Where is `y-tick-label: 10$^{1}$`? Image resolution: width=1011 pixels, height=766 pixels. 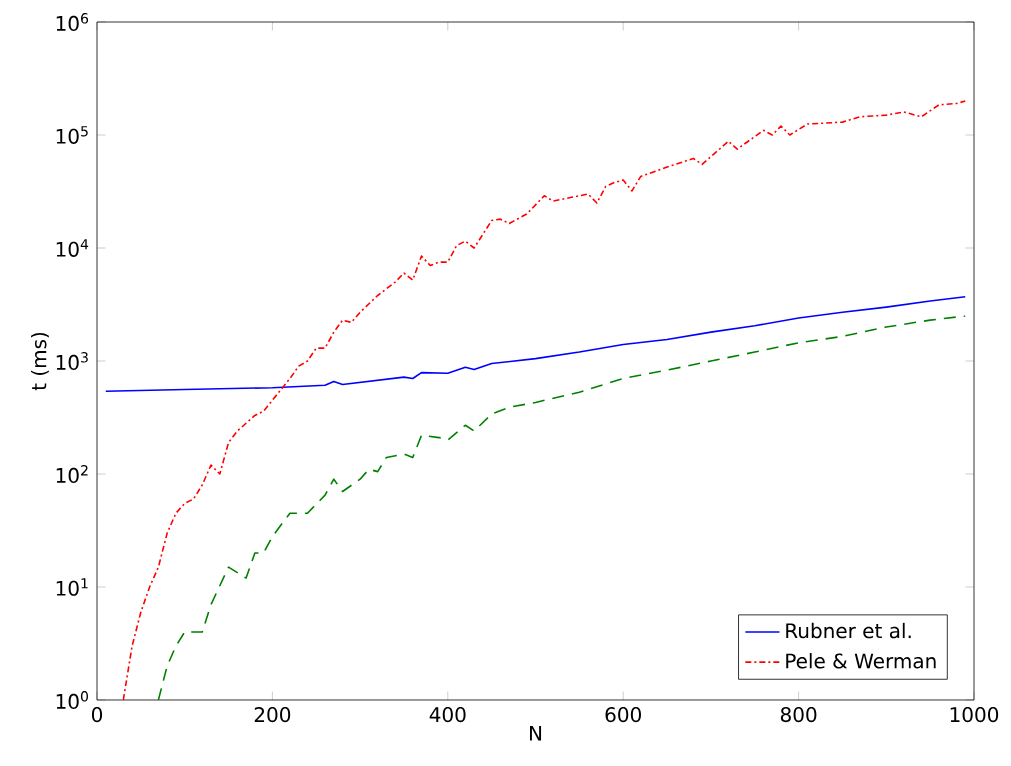
y-tick-label: 10$^{1}$ is located at coordinates (72, 587).